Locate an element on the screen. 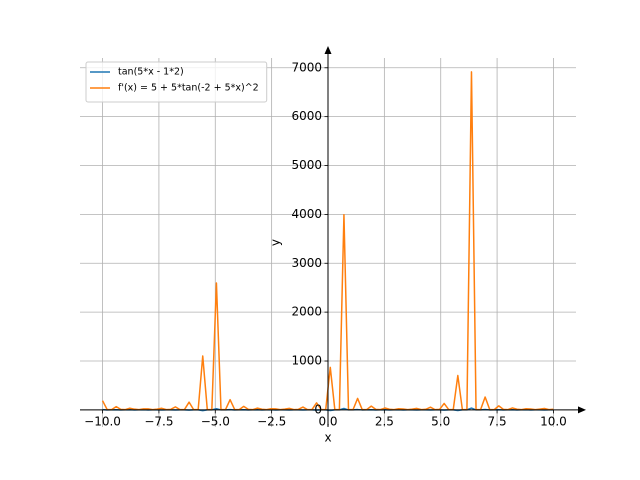 This screenshot has height=480, width=640. x-tick-label: 2.5 is located at coordinates (384, 421).